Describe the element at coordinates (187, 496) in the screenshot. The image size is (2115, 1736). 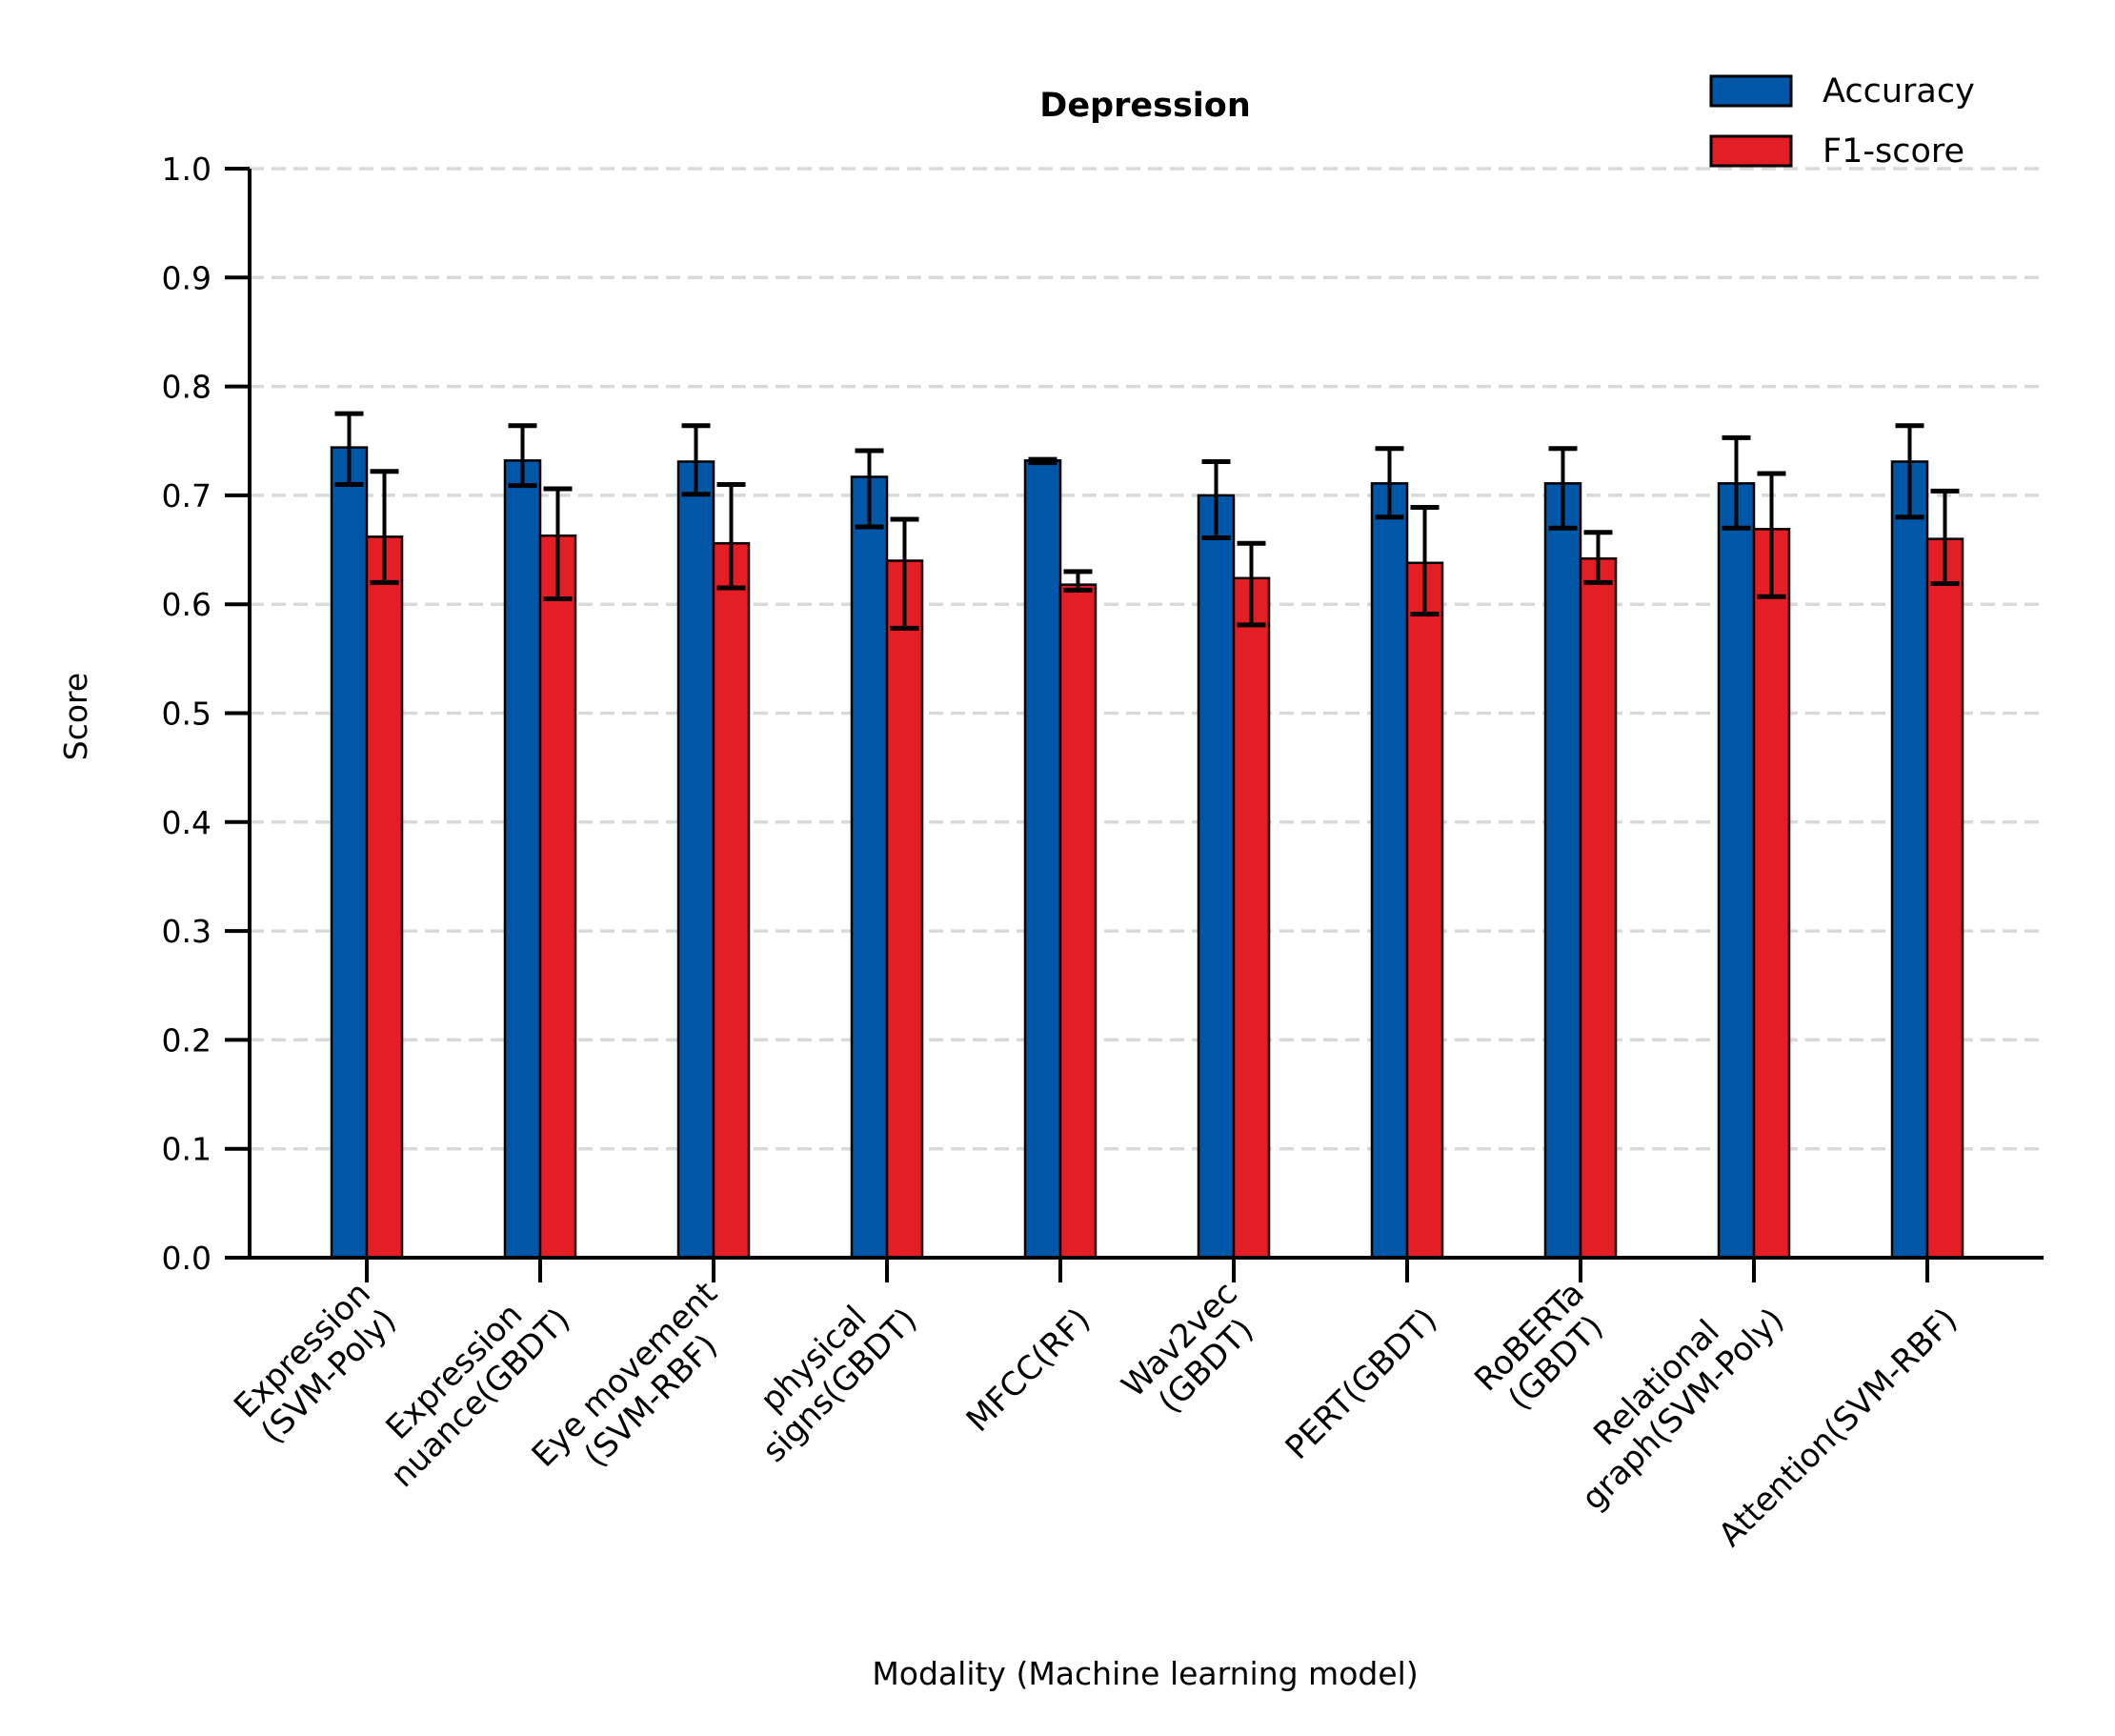
I see `y-tick-label: 0.7` at that location.